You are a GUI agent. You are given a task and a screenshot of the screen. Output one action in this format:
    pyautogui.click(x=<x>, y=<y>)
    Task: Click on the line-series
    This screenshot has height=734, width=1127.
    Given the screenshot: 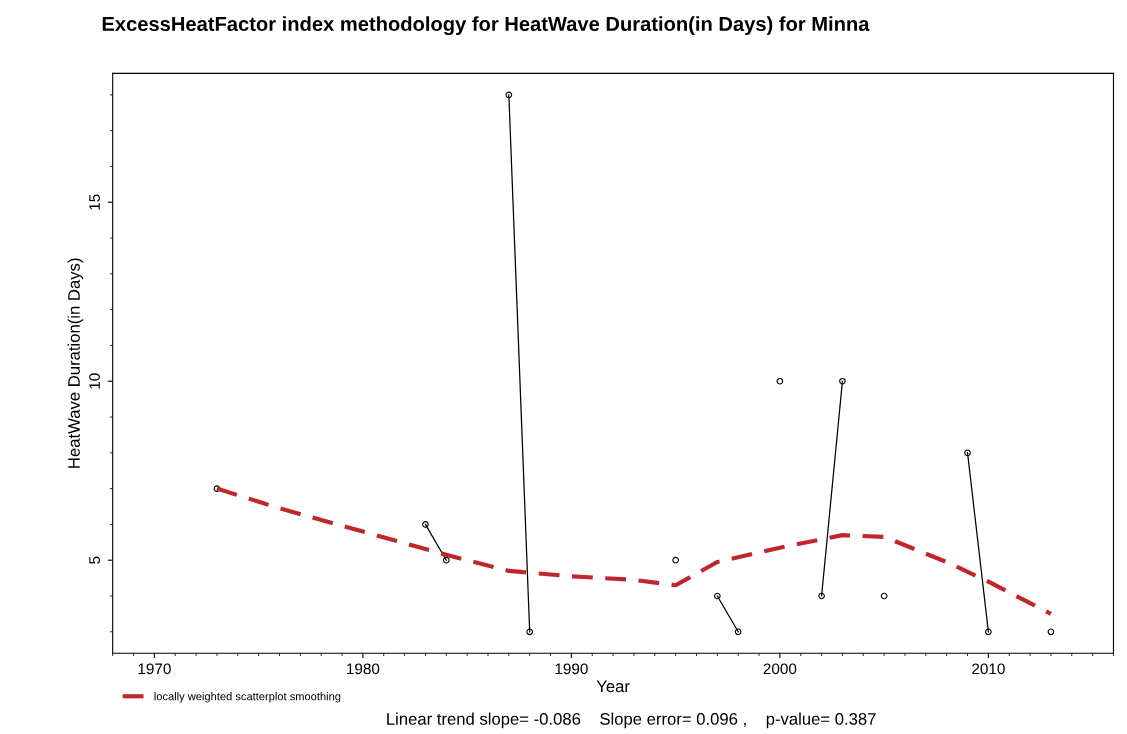 What is the action you would take?
    pyautogui.click(x=634, y=551)
    